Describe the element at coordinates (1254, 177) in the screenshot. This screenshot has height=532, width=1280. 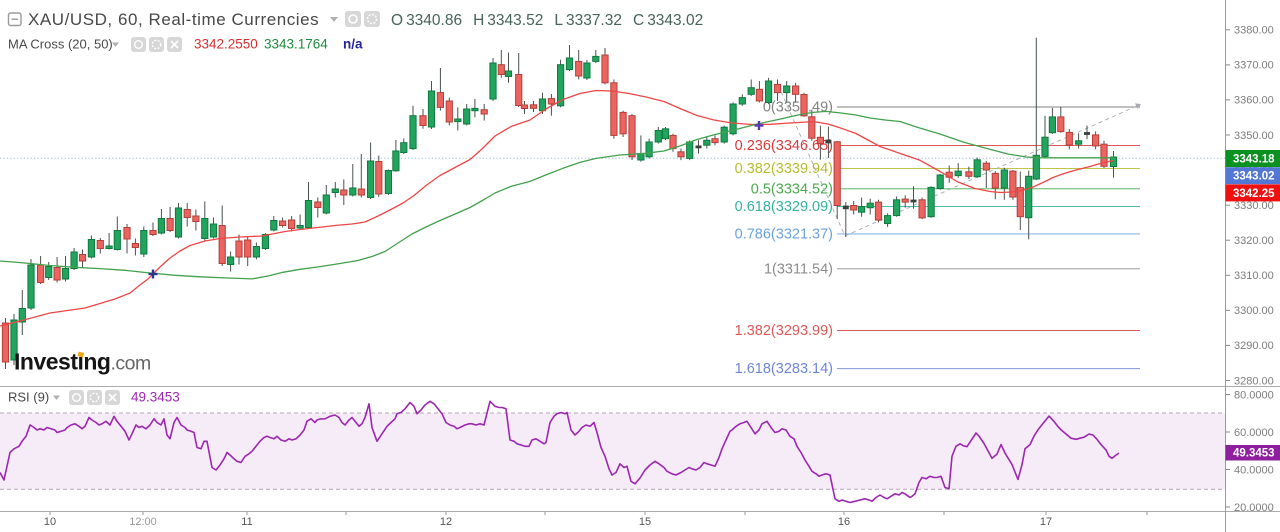
I see `svg-text: 3343.02` at that location.